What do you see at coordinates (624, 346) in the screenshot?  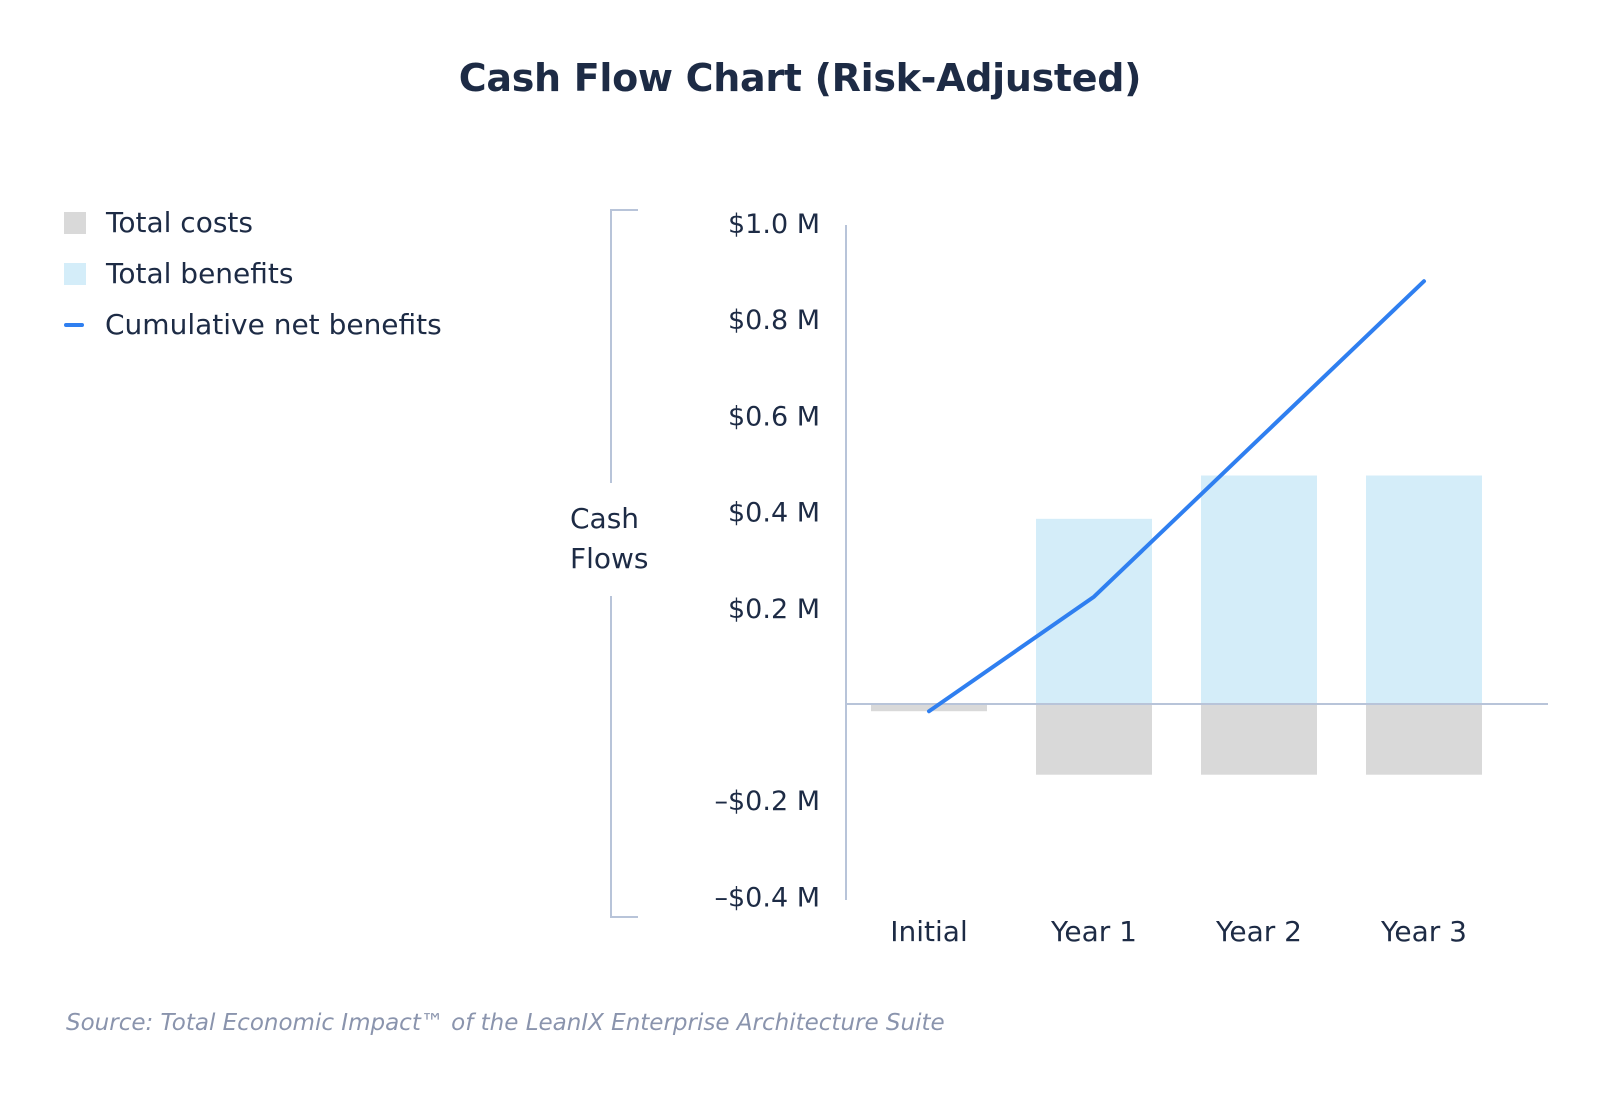 I see `bracket-top` at bounding box center [624, 346].